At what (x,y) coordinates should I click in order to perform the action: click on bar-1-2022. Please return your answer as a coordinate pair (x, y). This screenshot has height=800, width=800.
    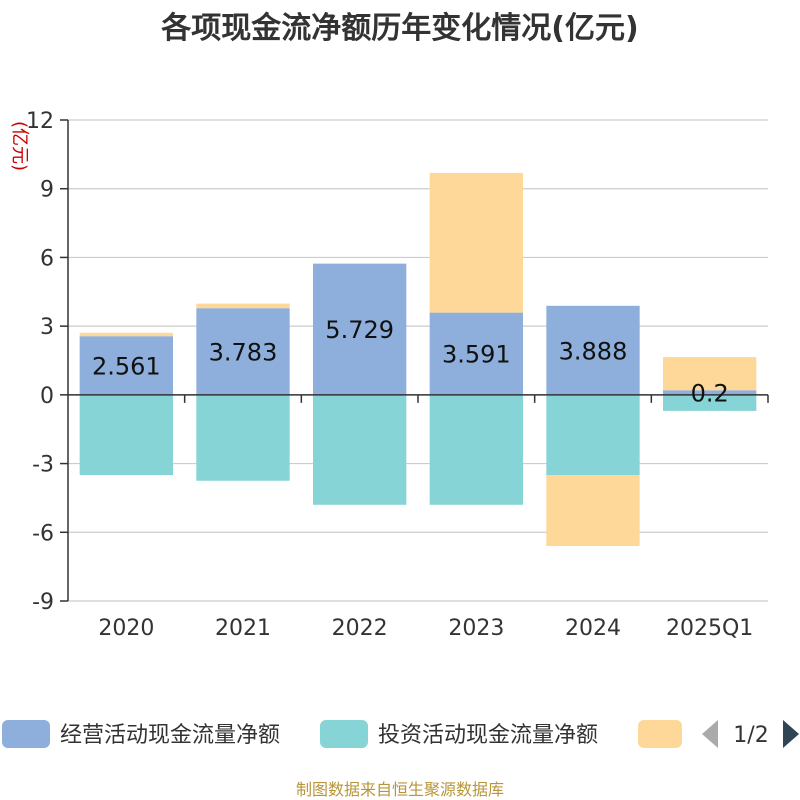
    Looking at the image, I should click on (360, 449).